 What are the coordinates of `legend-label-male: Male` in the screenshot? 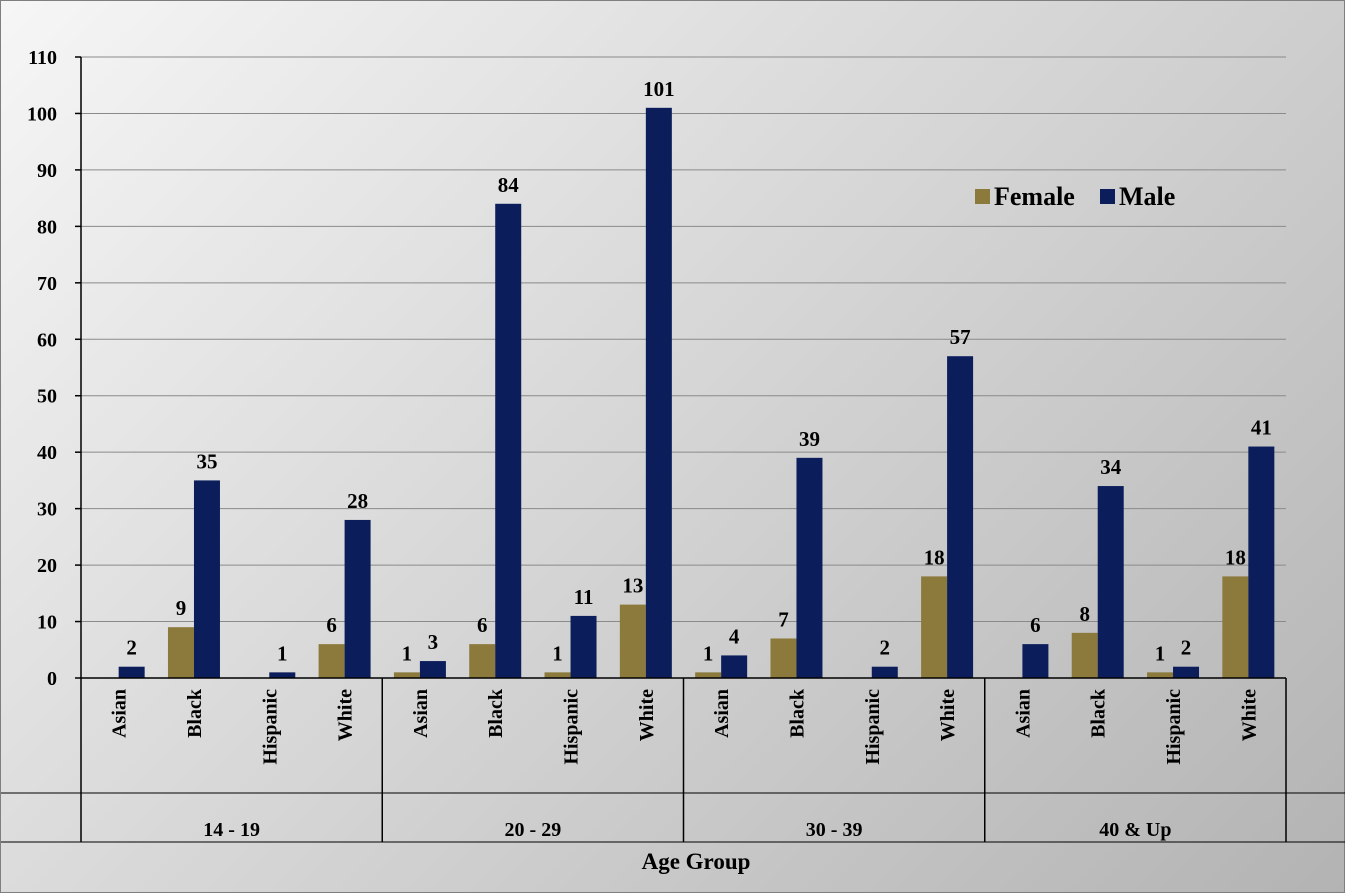 It's located at (1147, 196).